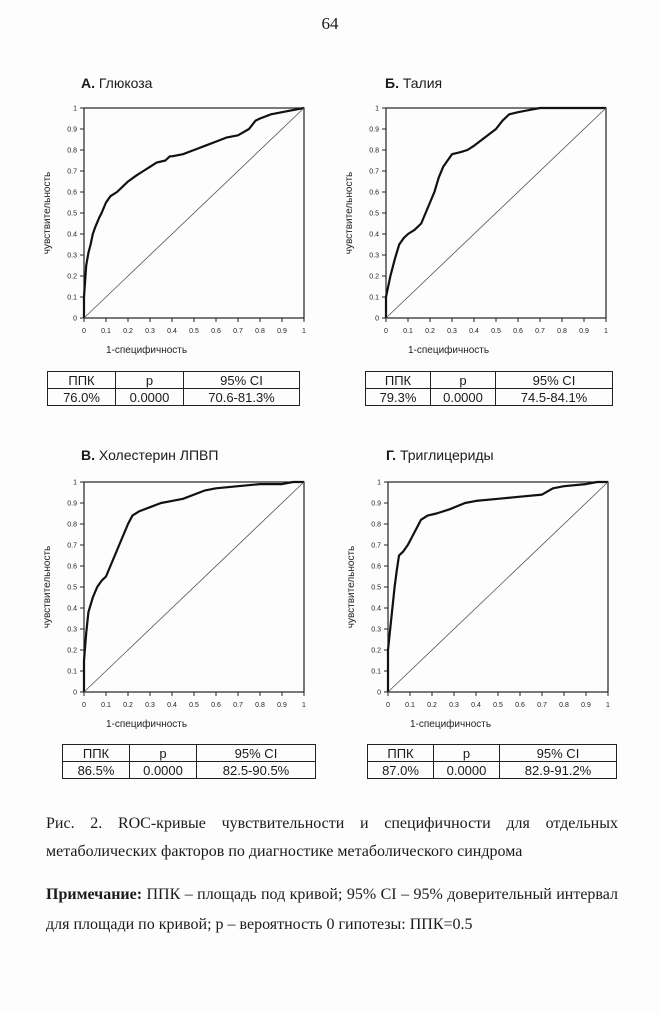 The height and width of the screenshot is (1013, 660). I want to click on stats-table-triglycerides: ППК p 95% CI 87.0% 0.0000 82.9-91.2%, so click(492, 761).